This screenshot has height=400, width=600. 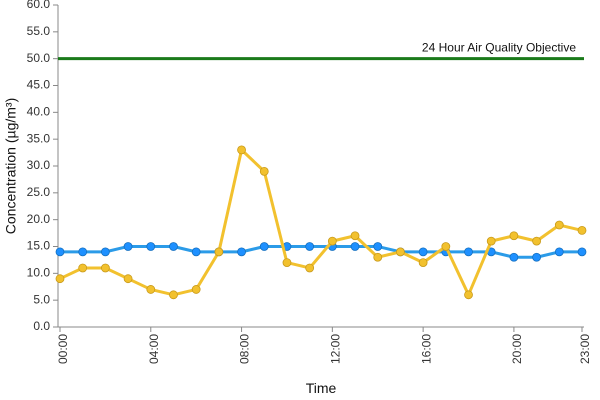 What do you see at coordinates (585, 349) in the screenshot?
I see `x-tick-label: 23:00` at bounding box center [585, 349].